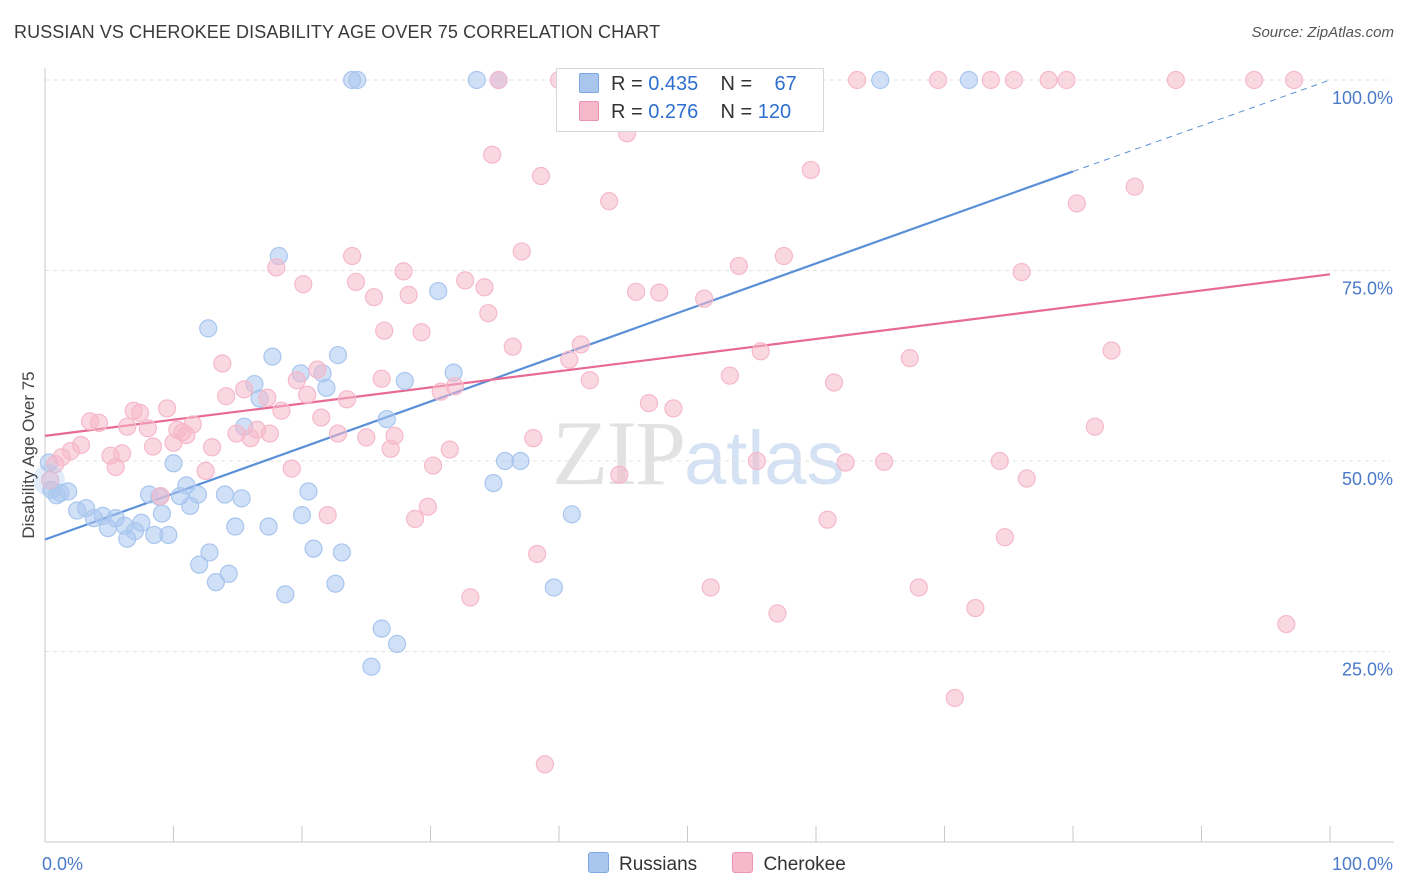  What do you see at coordinates (642, 864) in the screenshot?
I see `legend-item-russians: Russians` at bounding box center [642, 864].